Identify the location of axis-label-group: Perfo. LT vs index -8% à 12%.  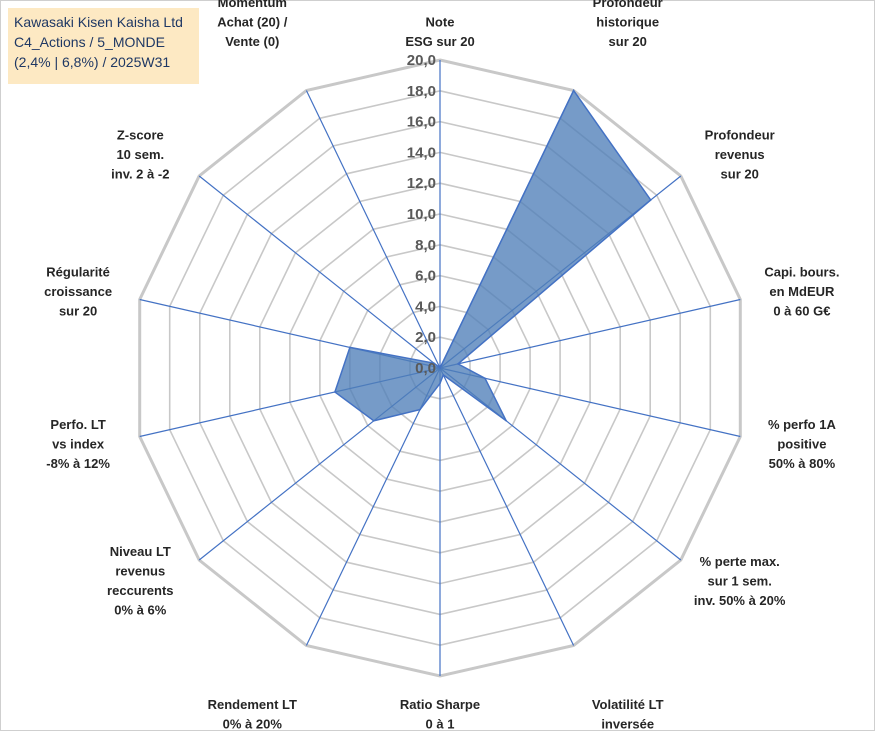
(78, 444).